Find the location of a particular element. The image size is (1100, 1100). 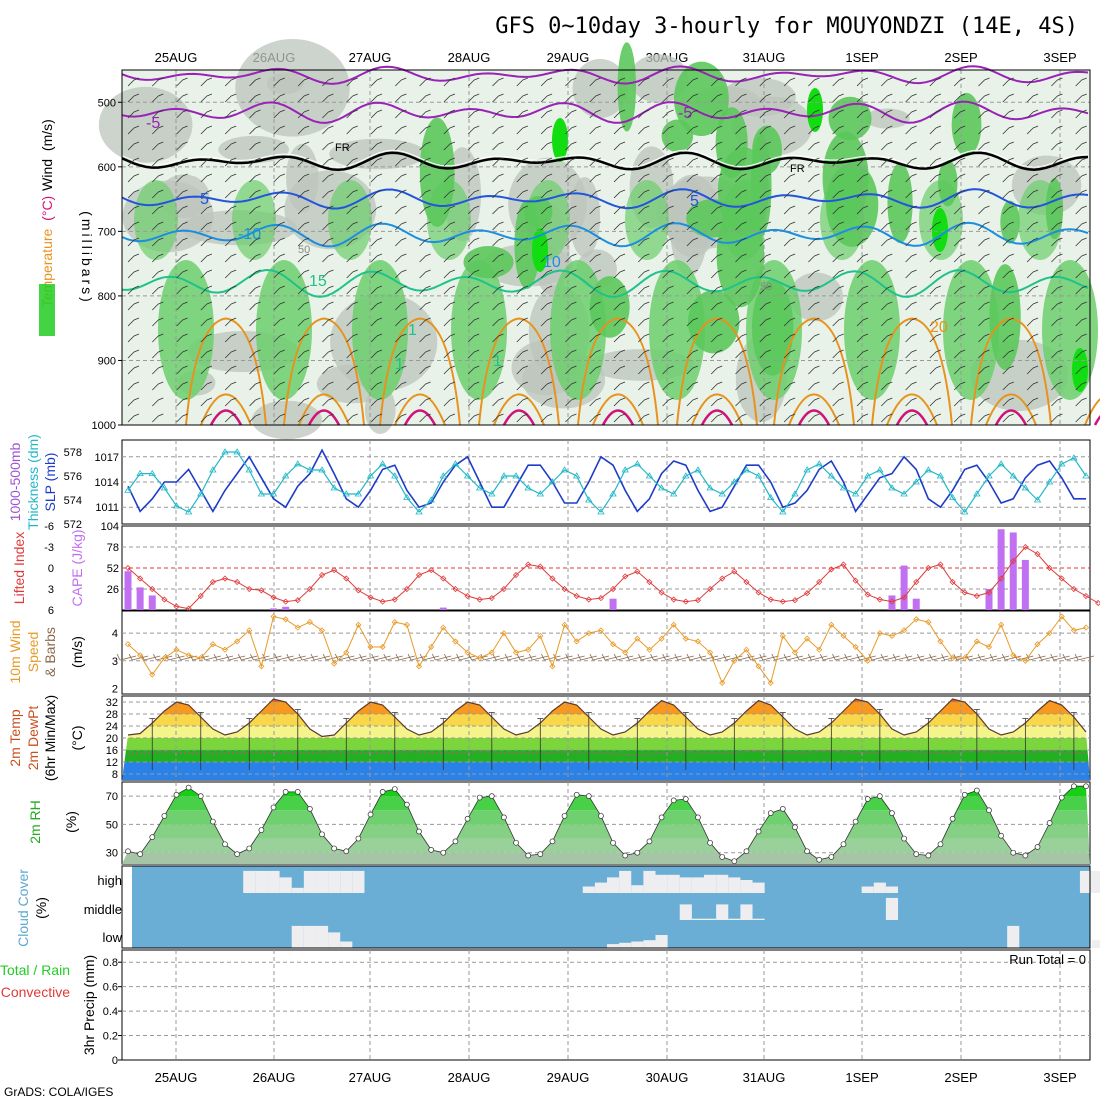

rh2m-ylabel-1: 2m RH is located at coordinates (35, 822).